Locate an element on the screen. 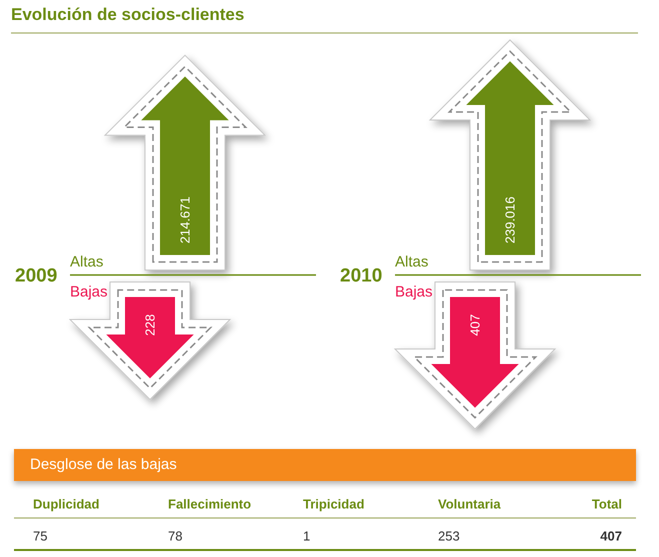  category-label: Total is located at coordinates (607, 504).